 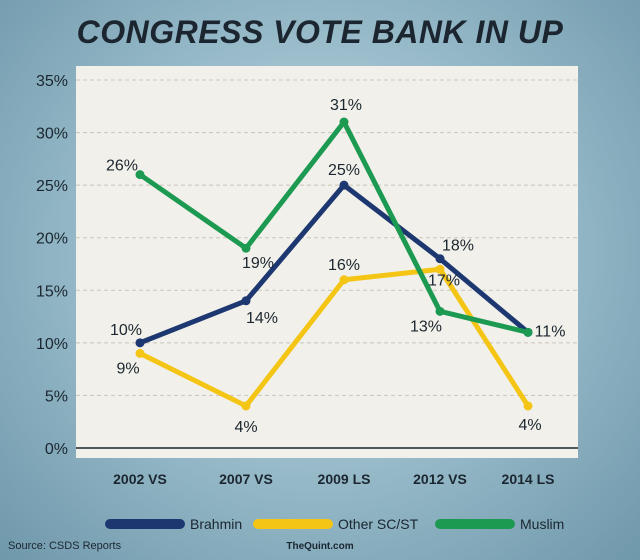 I want to click on y-tick-label: 25%, so click(x=52, y=186).